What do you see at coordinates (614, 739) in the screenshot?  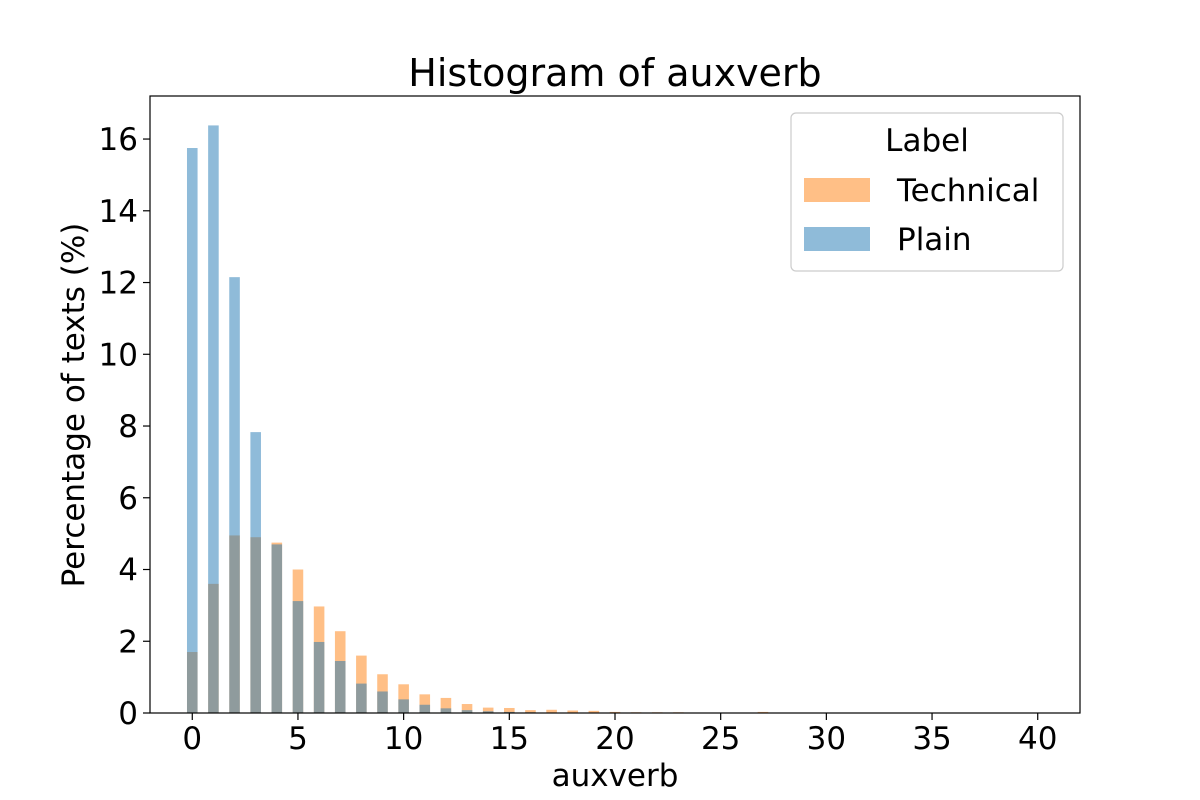 I see `x-tick-label: 20` at bounding box center [614, 739].